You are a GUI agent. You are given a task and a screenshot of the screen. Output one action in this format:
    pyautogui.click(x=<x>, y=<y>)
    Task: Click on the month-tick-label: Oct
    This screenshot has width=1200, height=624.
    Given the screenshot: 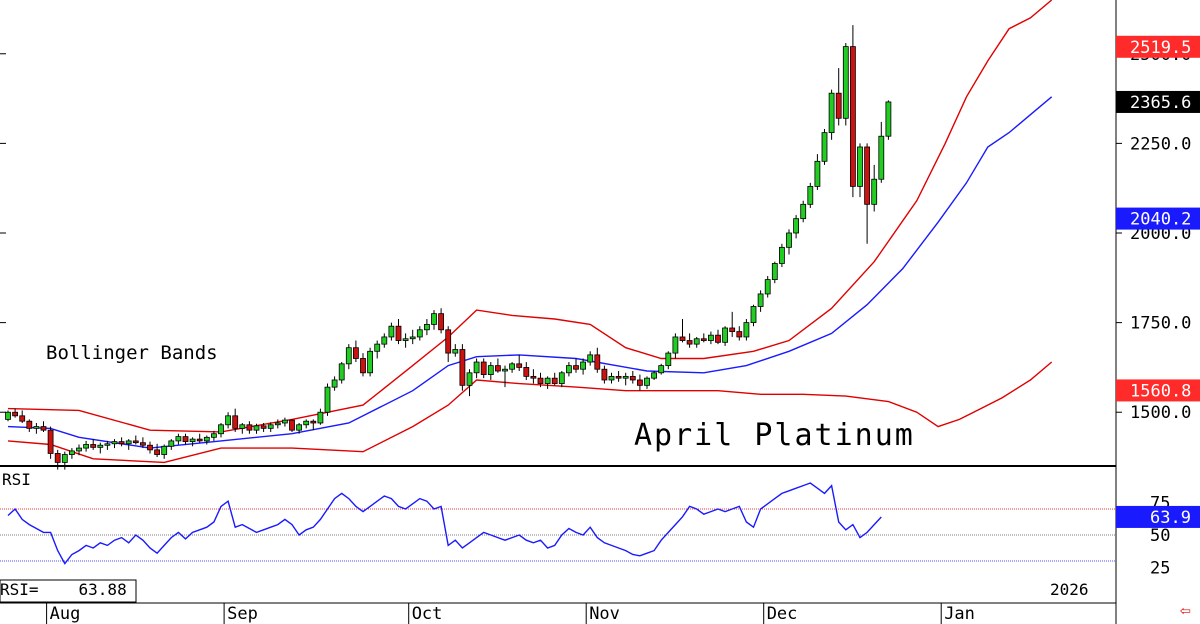 What is the action you would take?
    pyautogui.click(x=427, y=614)
    